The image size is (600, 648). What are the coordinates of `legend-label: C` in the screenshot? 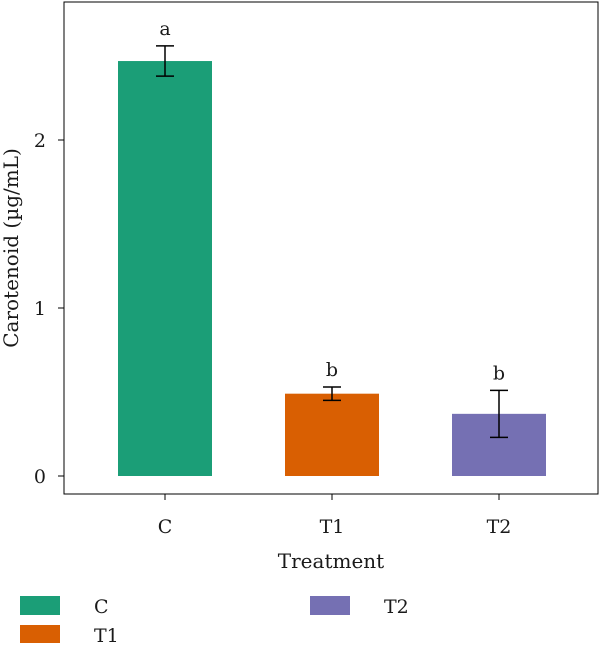 It's located at (101, 607).